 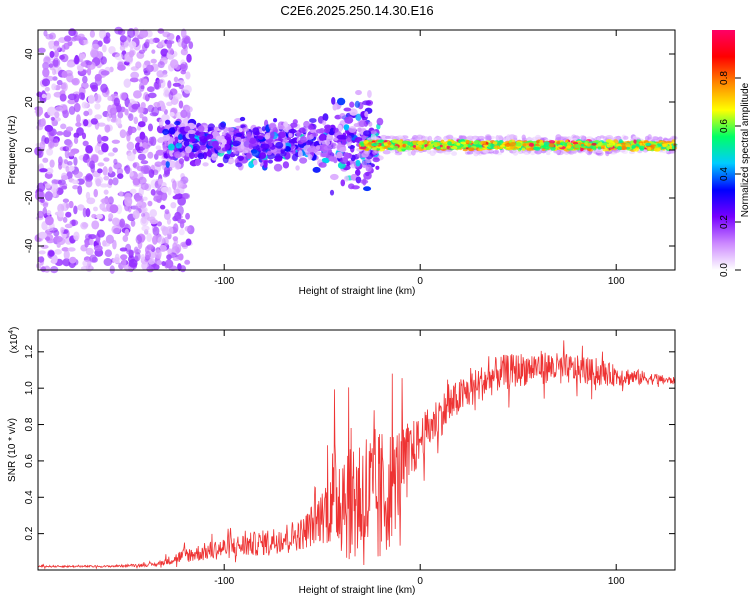 What do you see at coordinates (12, 450) in the screenshot?
I see `snr-y-label: SNR (10 * v/v)` at bounding box center [12, 450].